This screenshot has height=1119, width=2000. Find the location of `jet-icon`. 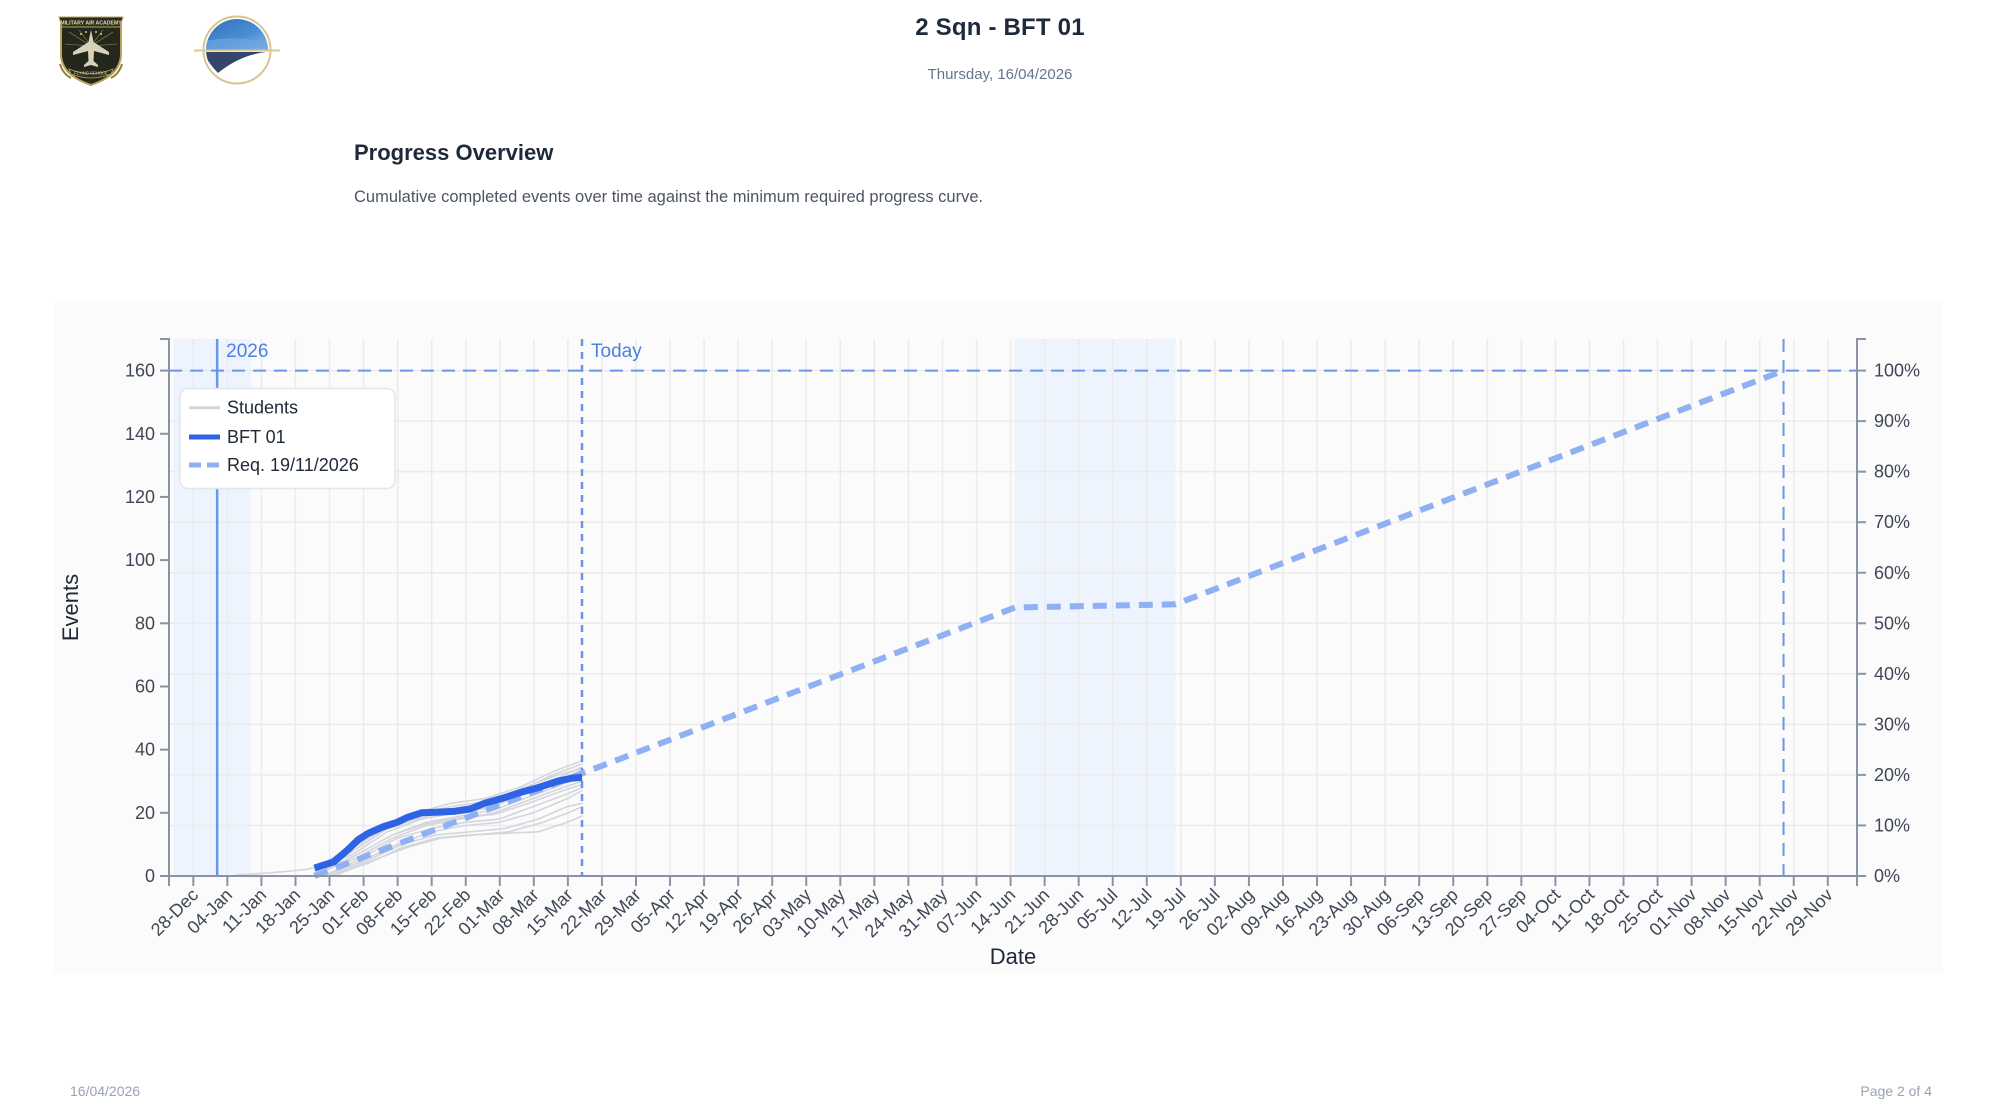

jet-icon is located at coordinates (91, 48).